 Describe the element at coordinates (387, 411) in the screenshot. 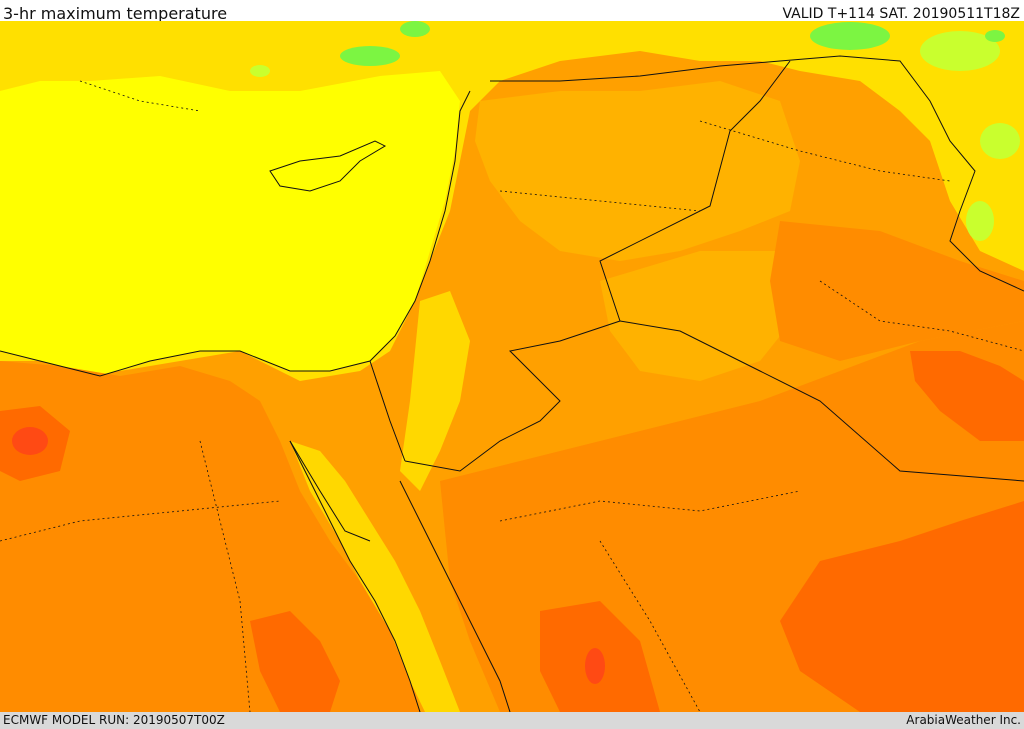

I see `sinai-border` at that location.